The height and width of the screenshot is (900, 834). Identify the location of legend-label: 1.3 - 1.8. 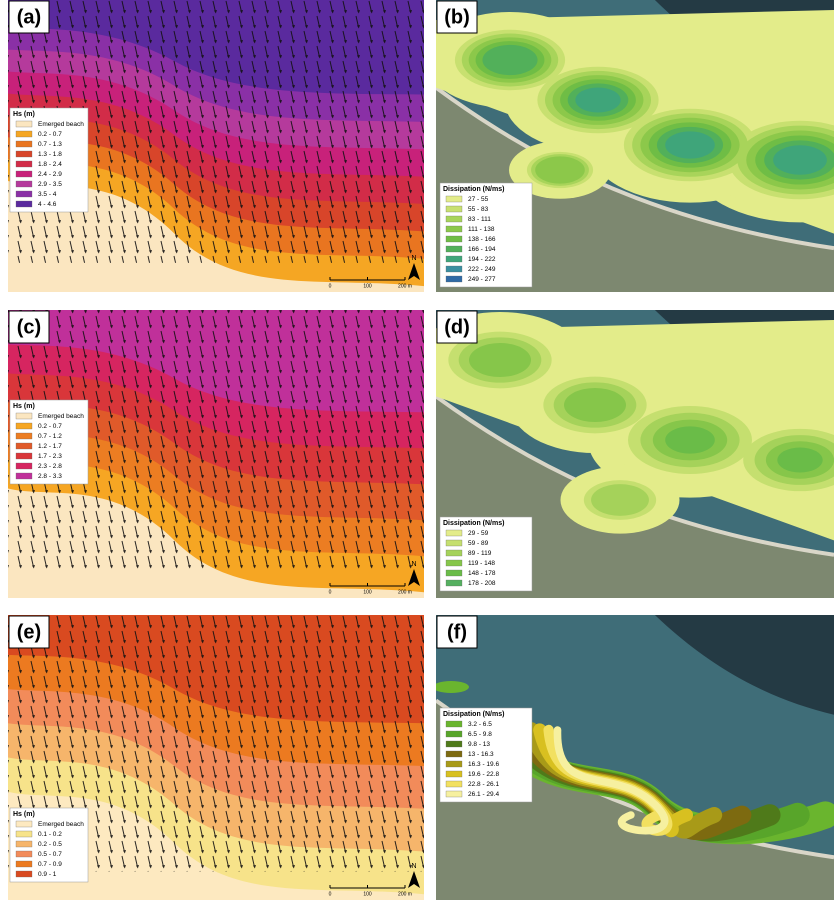
(50, 154).